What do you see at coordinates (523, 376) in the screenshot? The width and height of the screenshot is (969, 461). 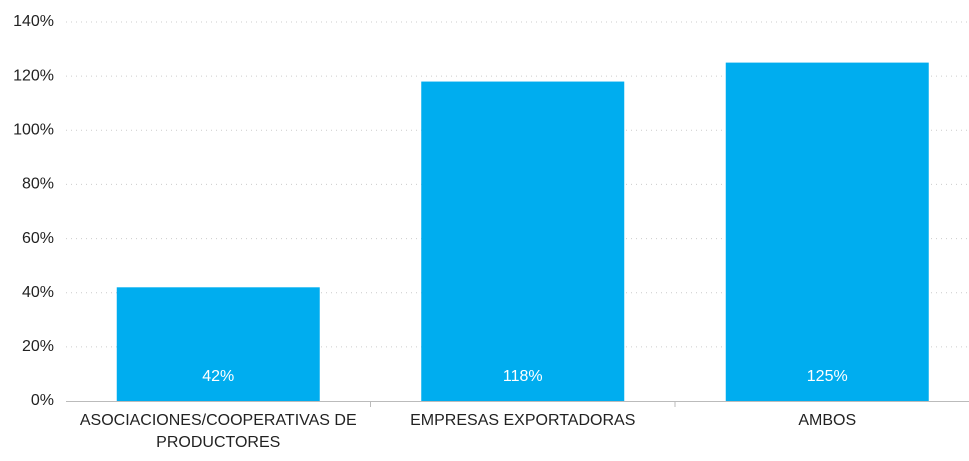 I see `value-label: 118%` at bounding box center [523, 376].